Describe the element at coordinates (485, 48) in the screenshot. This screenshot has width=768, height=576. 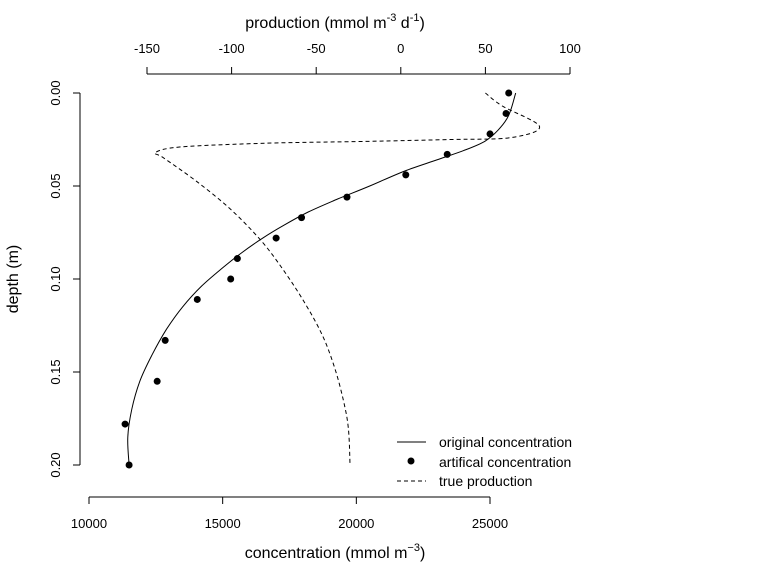
I see `x-top-tick-label: 50` at that location.